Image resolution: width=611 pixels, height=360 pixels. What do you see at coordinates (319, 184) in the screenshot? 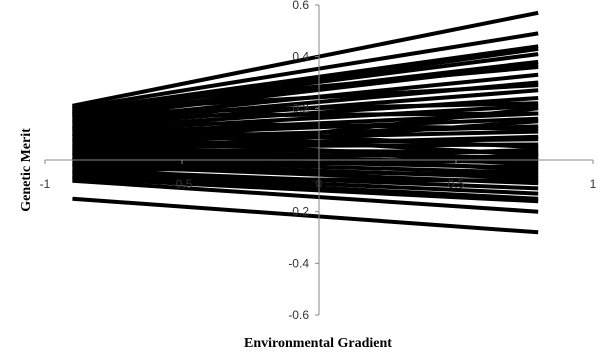
I see `x-tick-label: 0` at bounding box center [319, 184].